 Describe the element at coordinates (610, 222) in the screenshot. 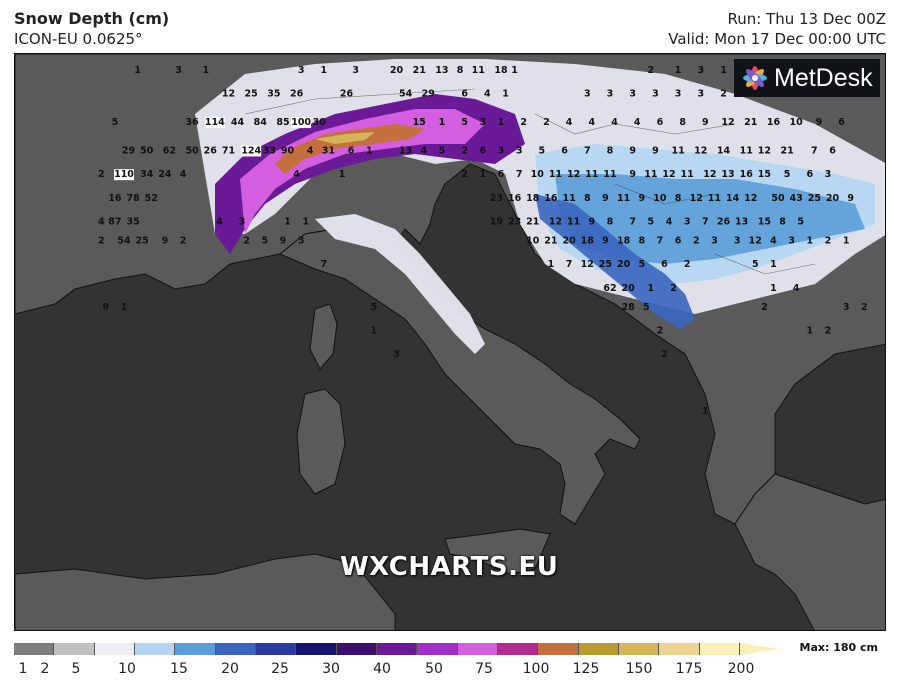

I see `snow-depth-value-label: 8` at that location.